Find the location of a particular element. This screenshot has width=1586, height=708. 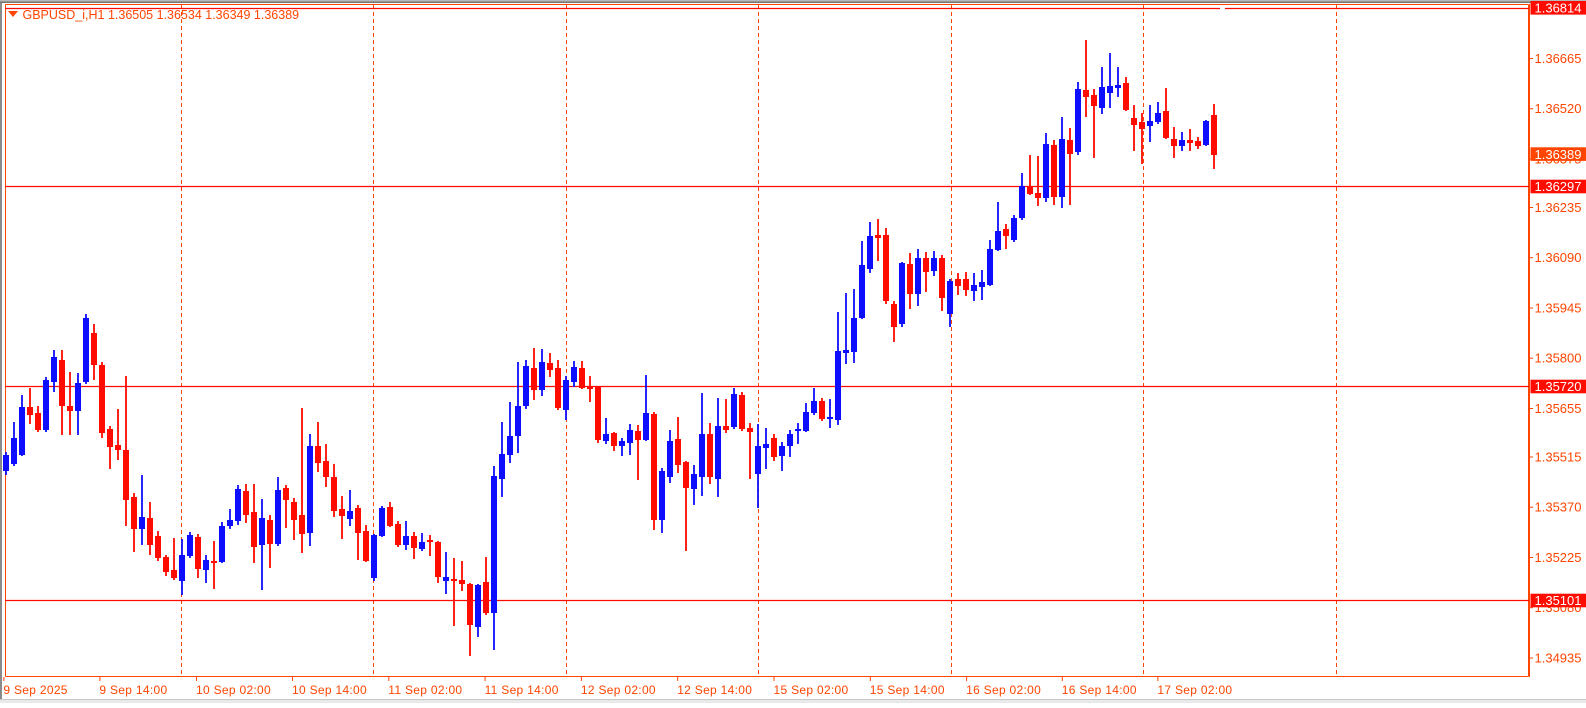

svg-text: 10 Sep 14:00 is located at coordinates (329, 690).